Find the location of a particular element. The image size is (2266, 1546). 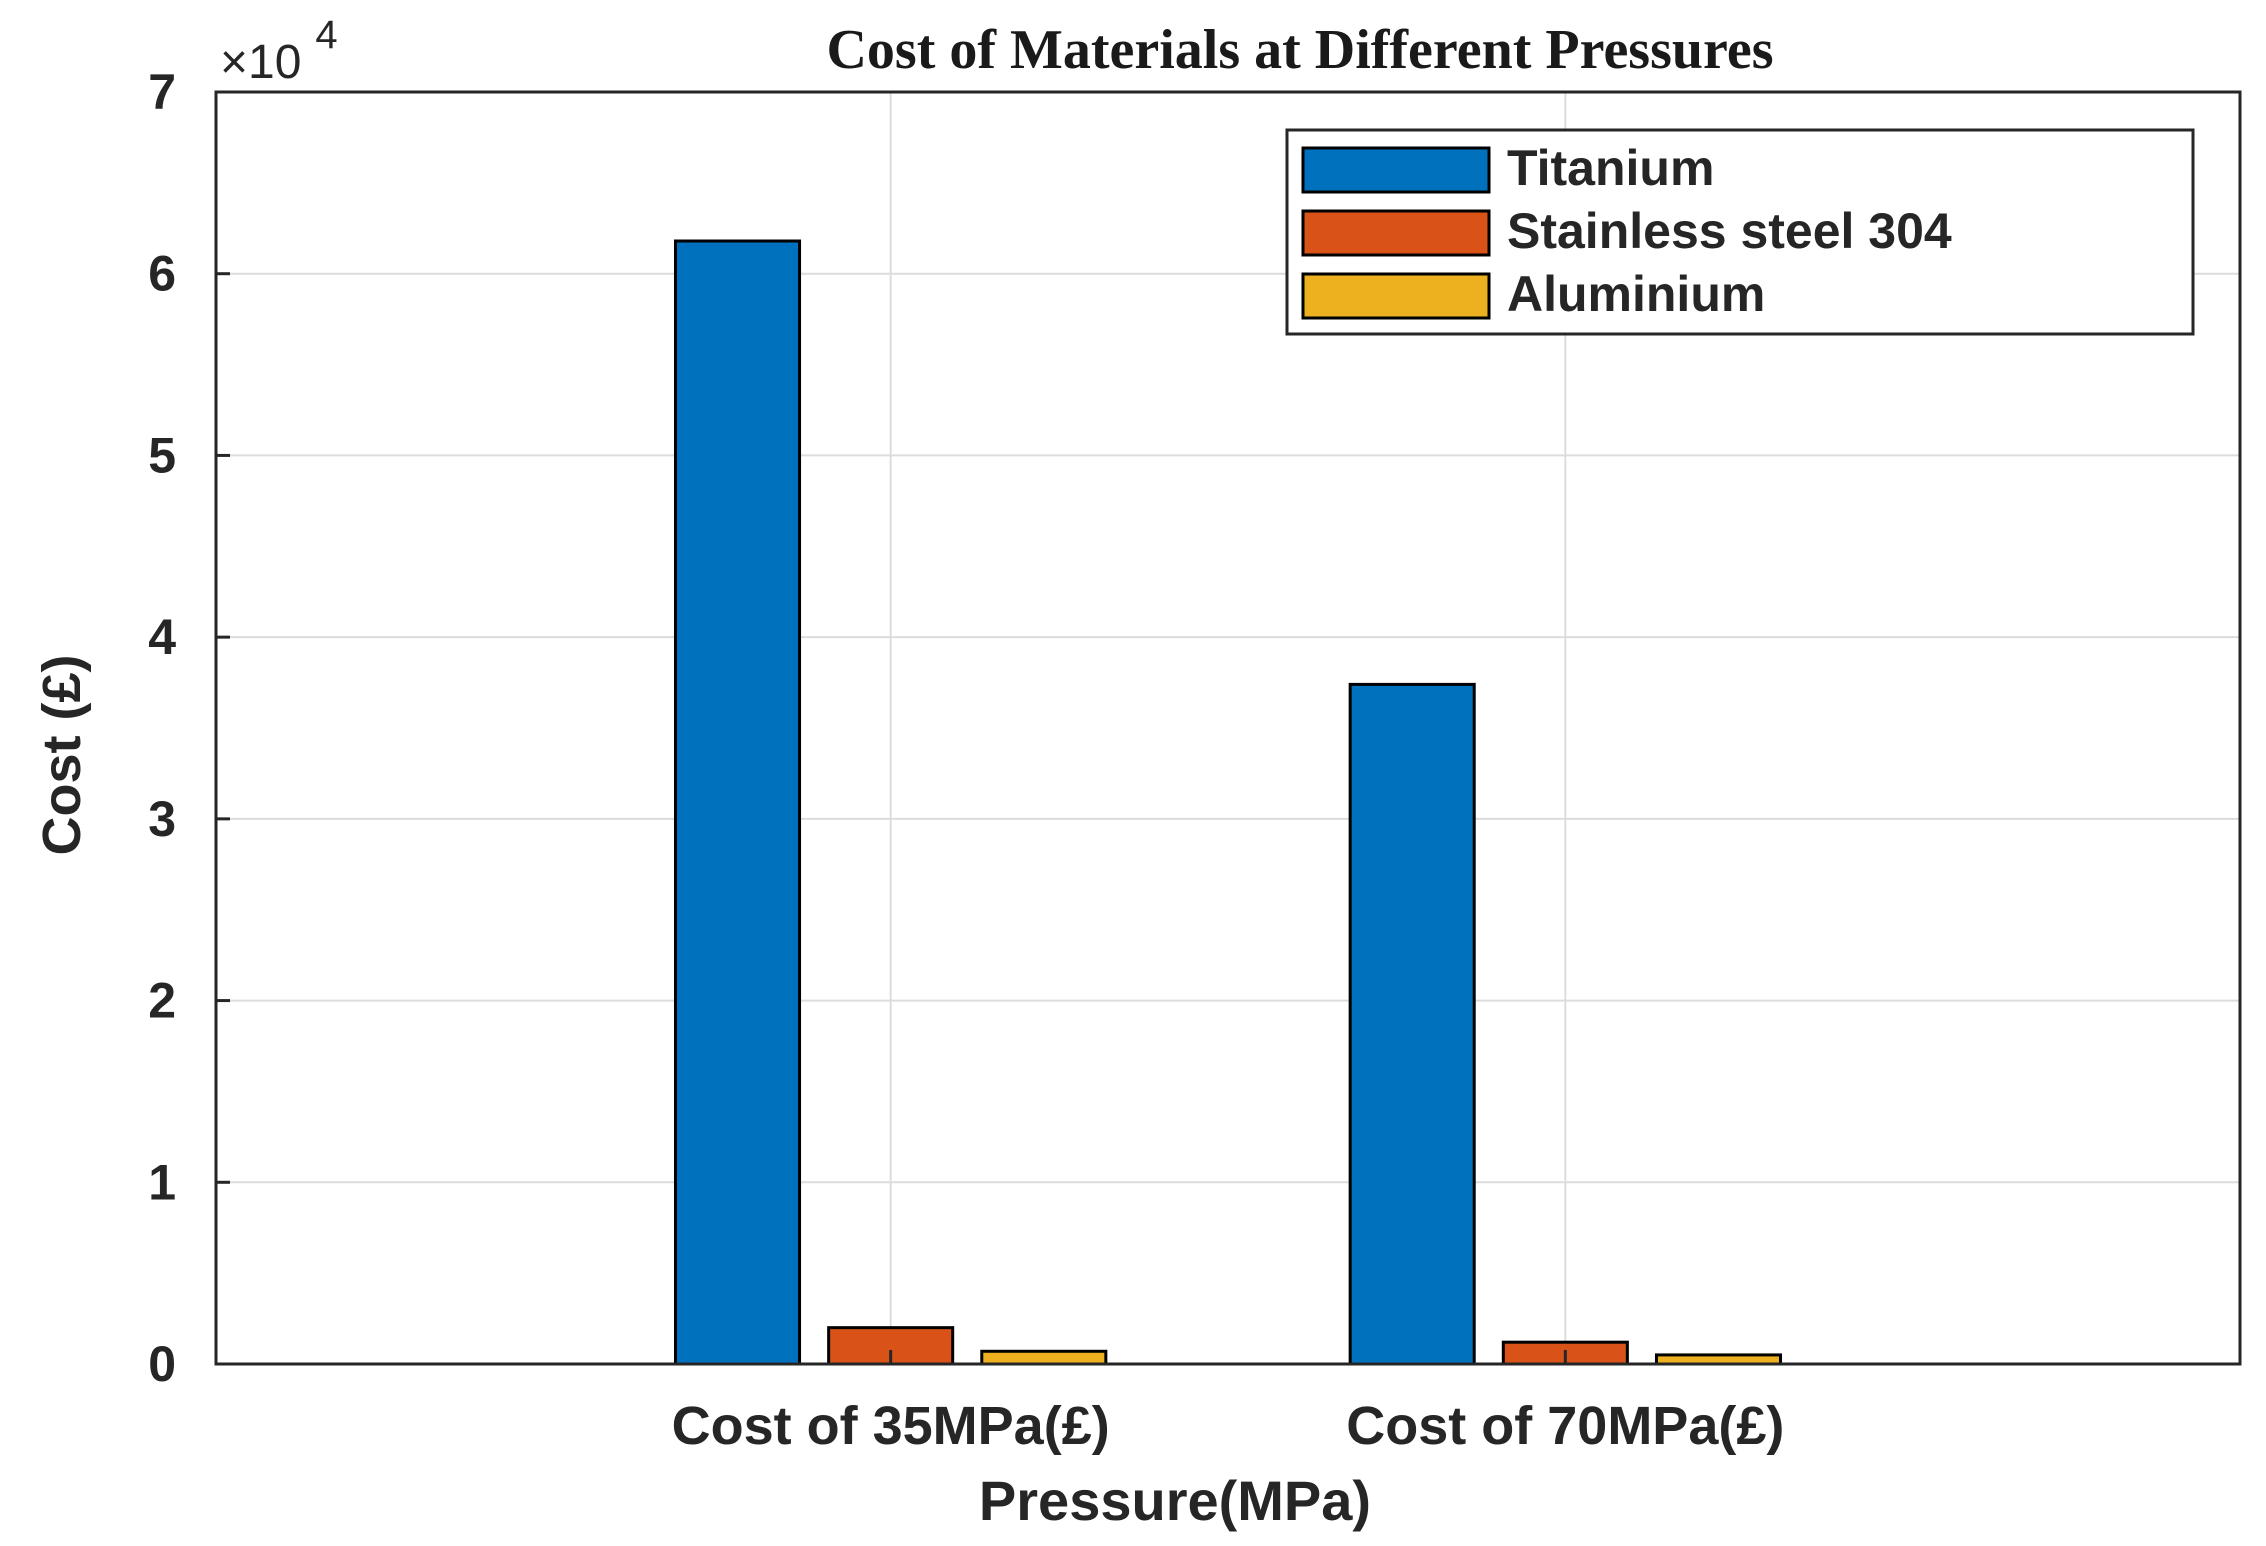

x-tick-label: Cost of 35MPa(£) is located at coordinates (891, 1426).